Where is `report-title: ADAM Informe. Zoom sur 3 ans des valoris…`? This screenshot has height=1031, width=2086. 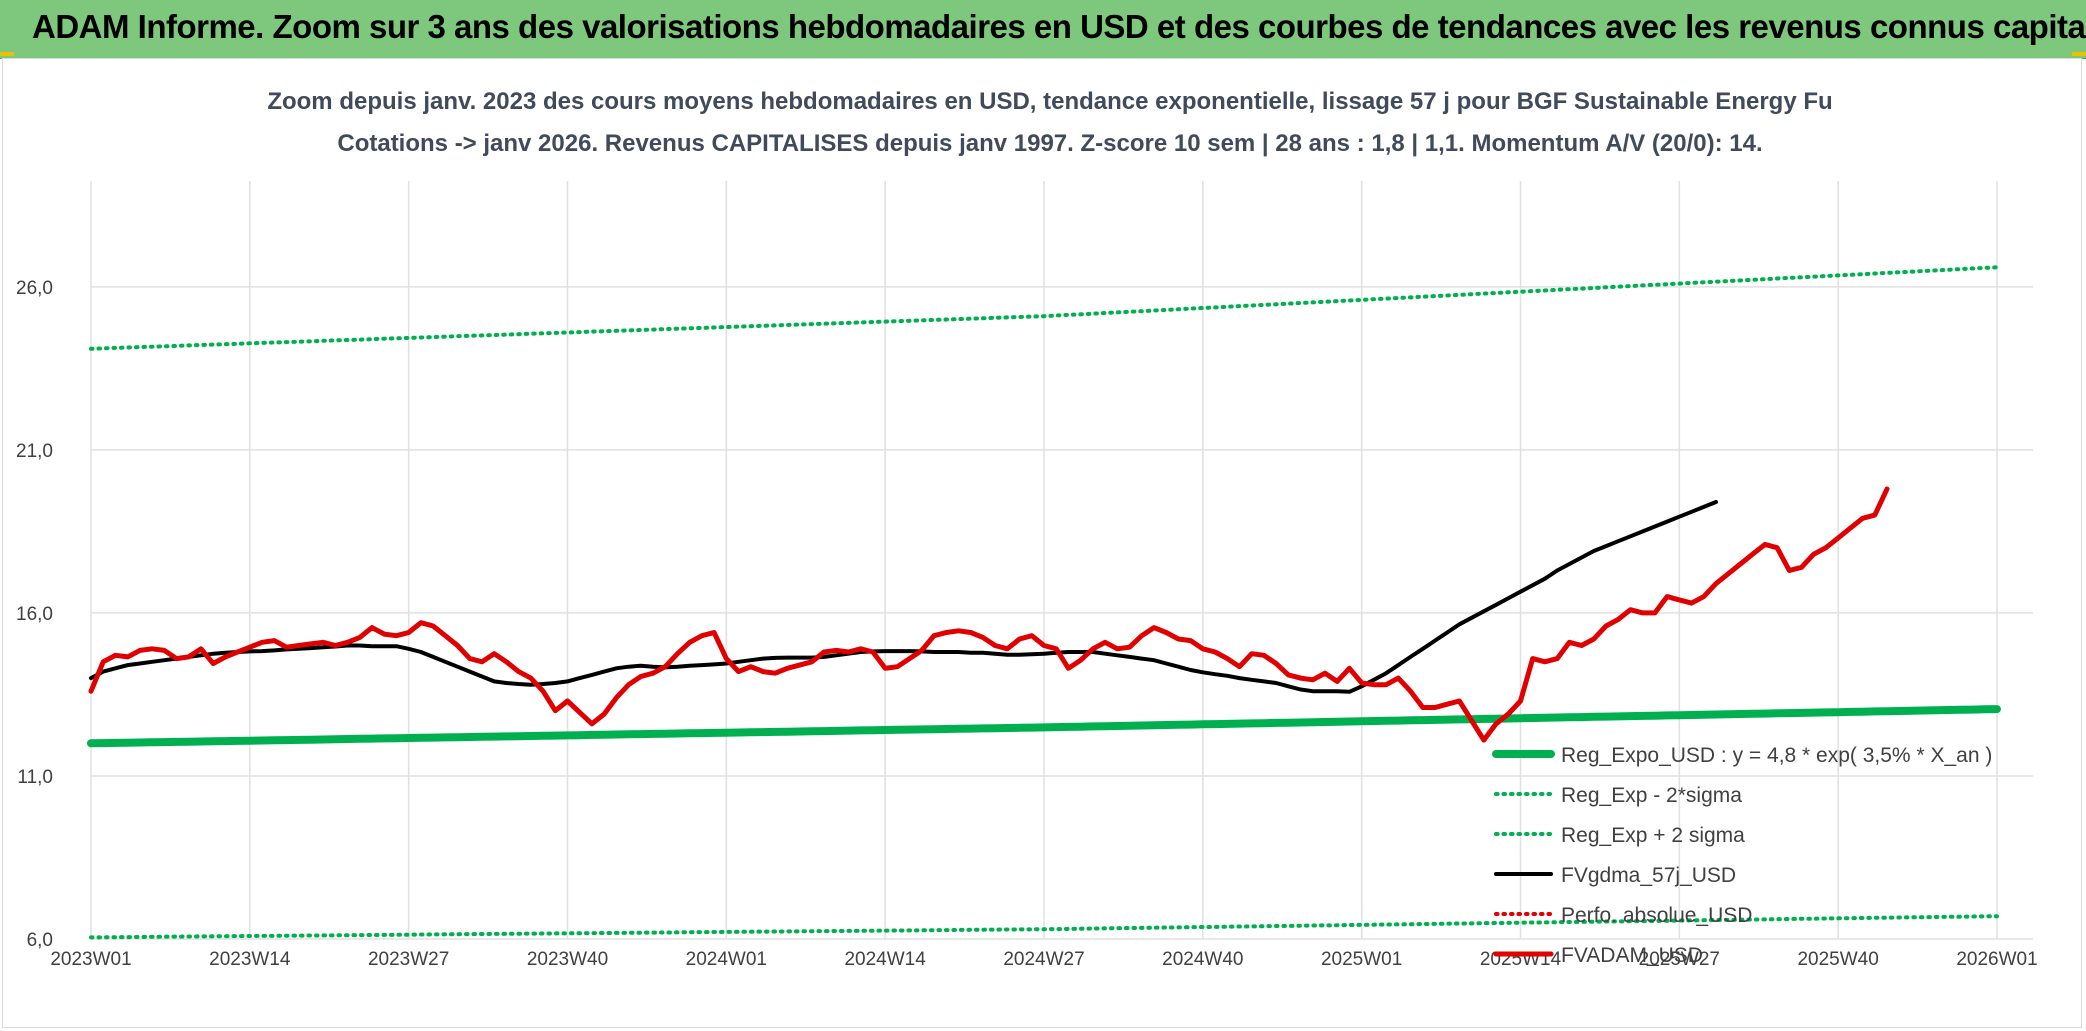
report-title: ADAM Informe. Zoom sur 3 ans des valoris… is located at coordinates (1059, 26).